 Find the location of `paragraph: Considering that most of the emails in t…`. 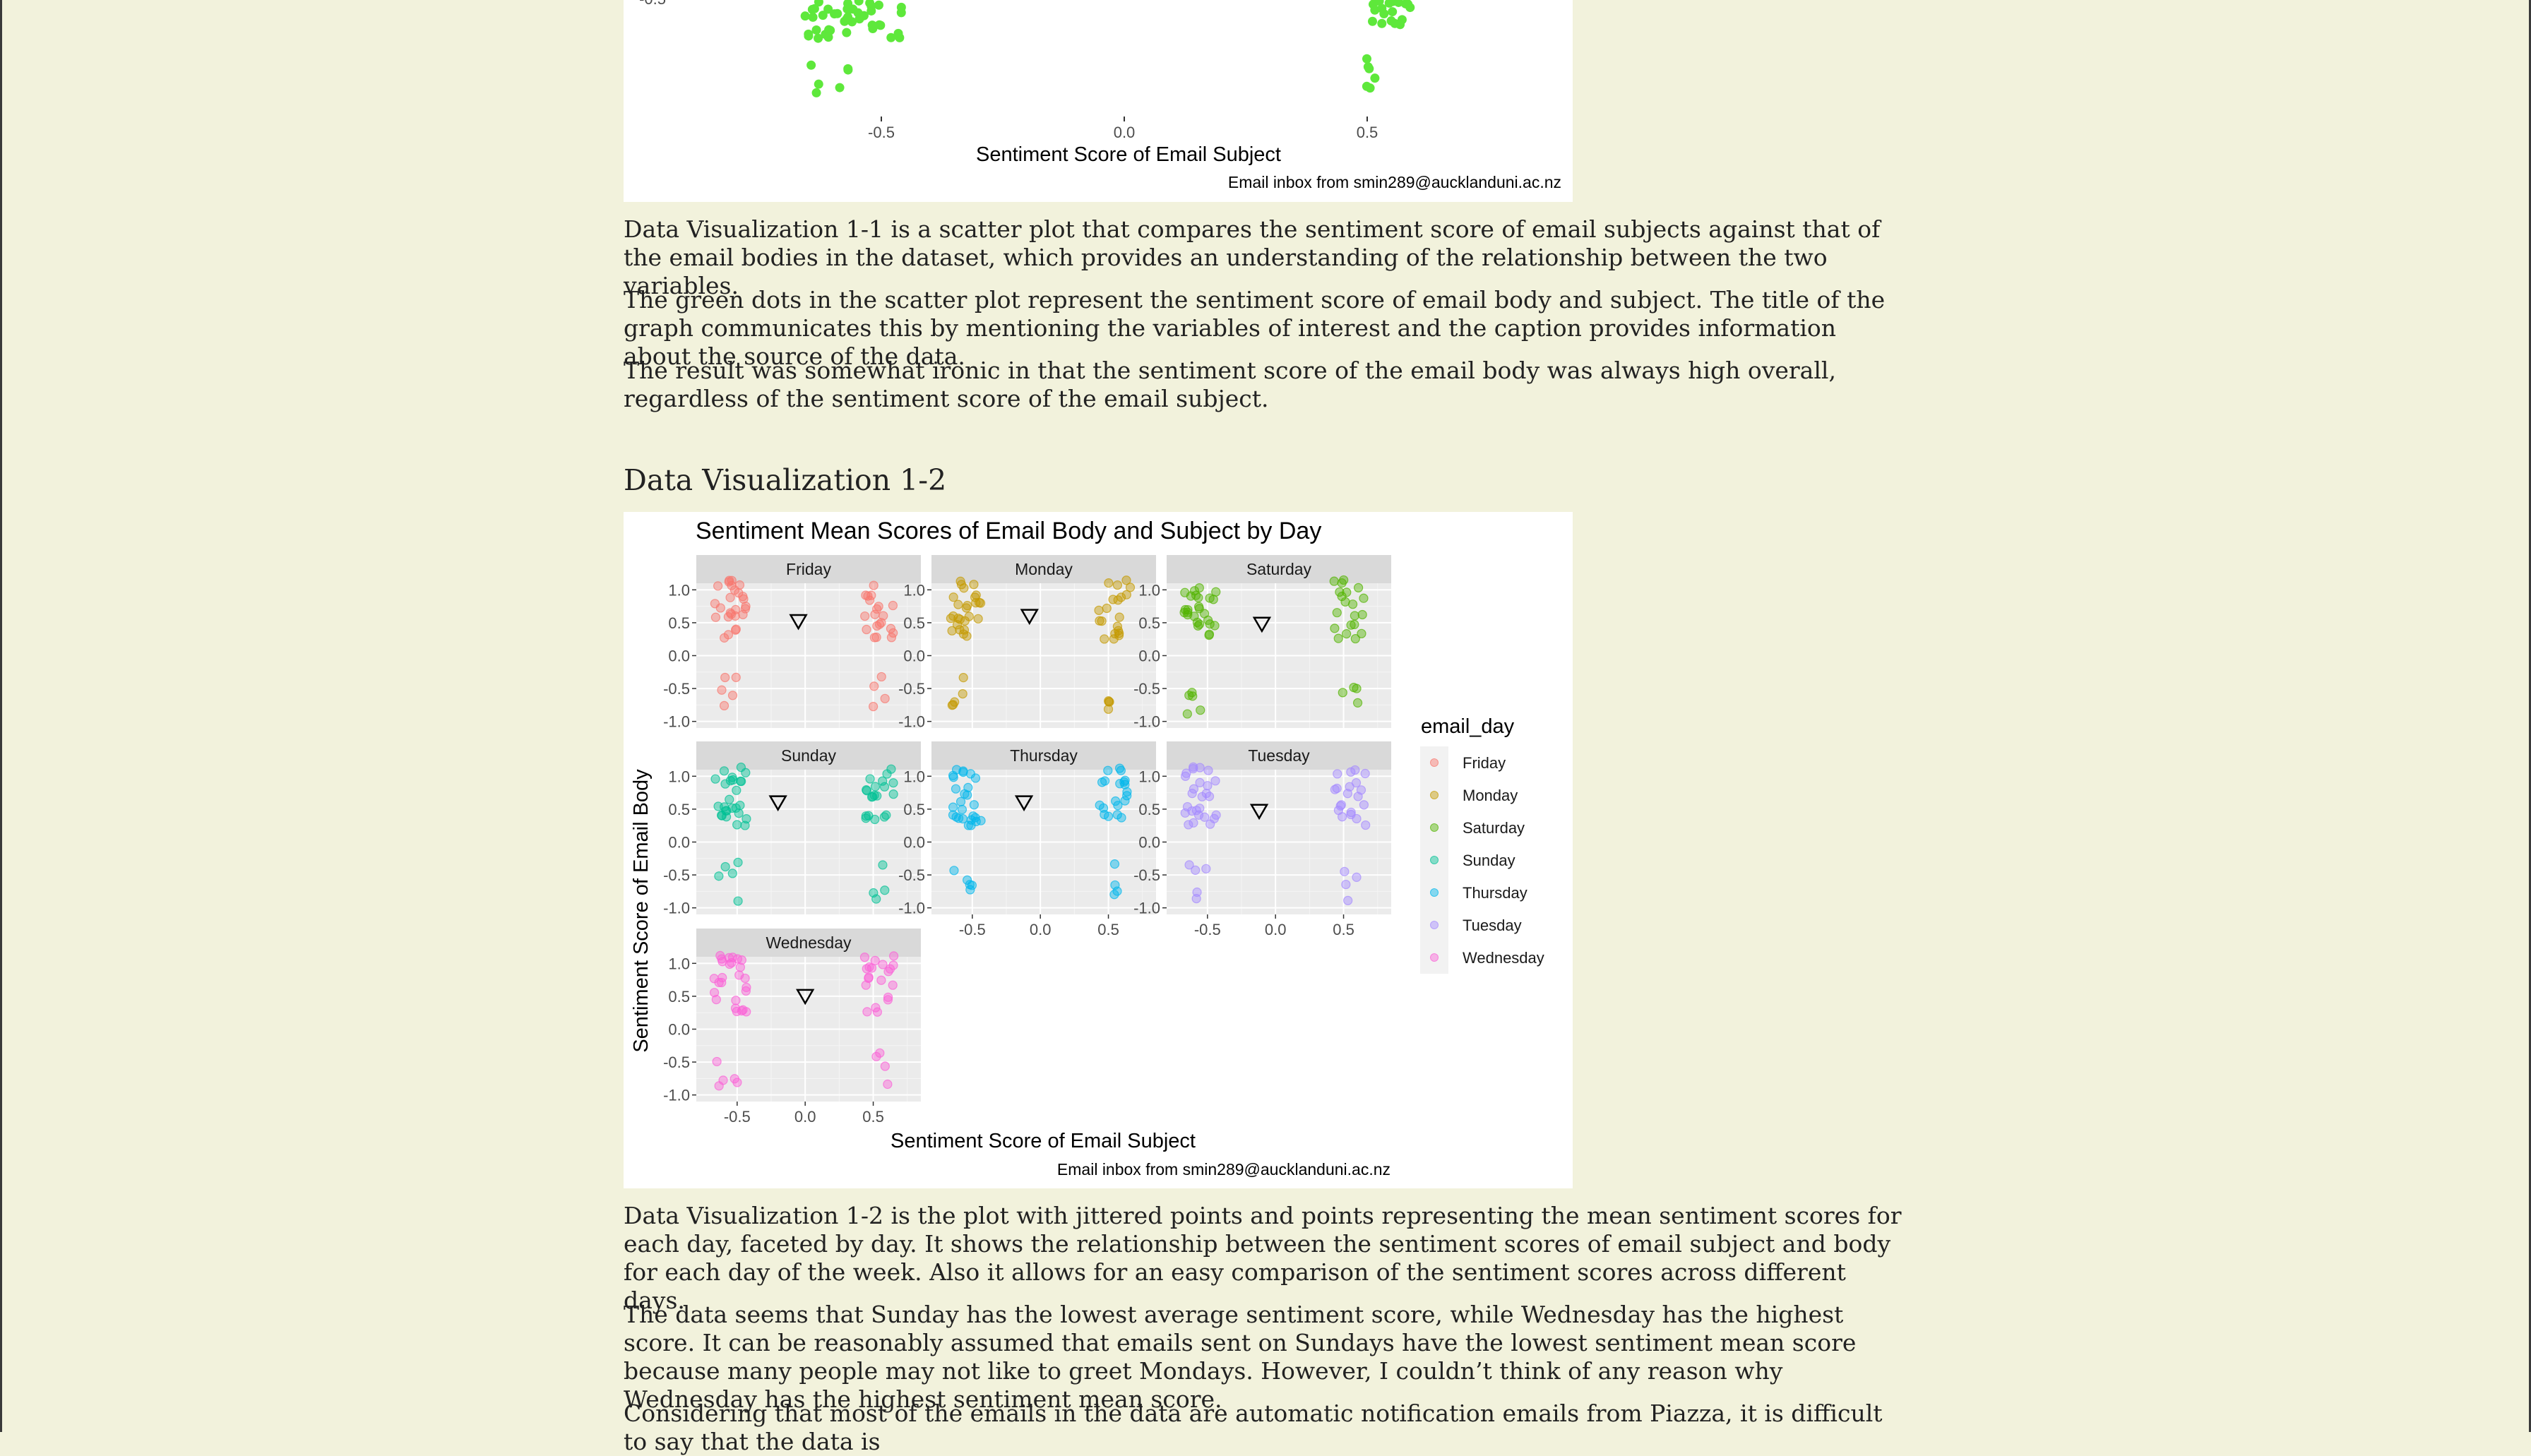

paragraph: Considering that most of the emails in t… is located at coordinates (1253, 1427).